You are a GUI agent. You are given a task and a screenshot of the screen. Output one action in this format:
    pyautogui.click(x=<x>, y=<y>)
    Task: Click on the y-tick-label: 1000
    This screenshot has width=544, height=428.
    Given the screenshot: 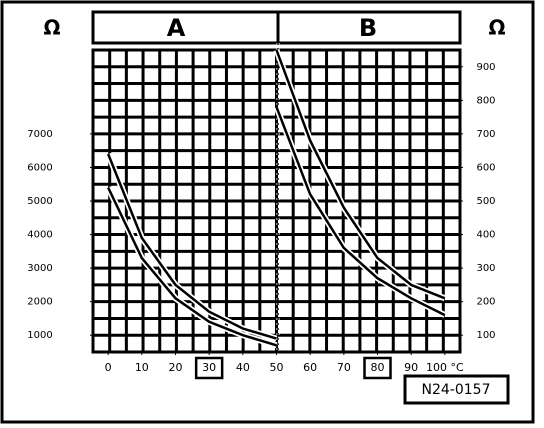 What is the action you would take?
    pyautogui.click(x=39, y=335)
    